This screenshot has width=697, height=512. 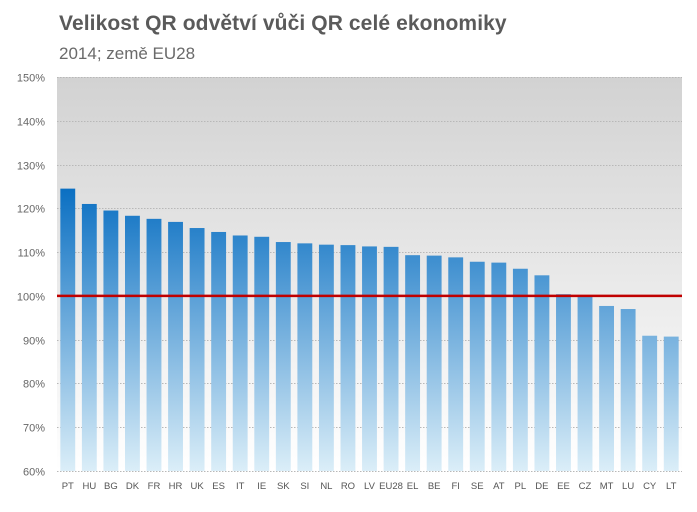 What do you see at coordinates (240, 353) in the screenshot?
I see `bar-it` at bounding box center [240, 353].